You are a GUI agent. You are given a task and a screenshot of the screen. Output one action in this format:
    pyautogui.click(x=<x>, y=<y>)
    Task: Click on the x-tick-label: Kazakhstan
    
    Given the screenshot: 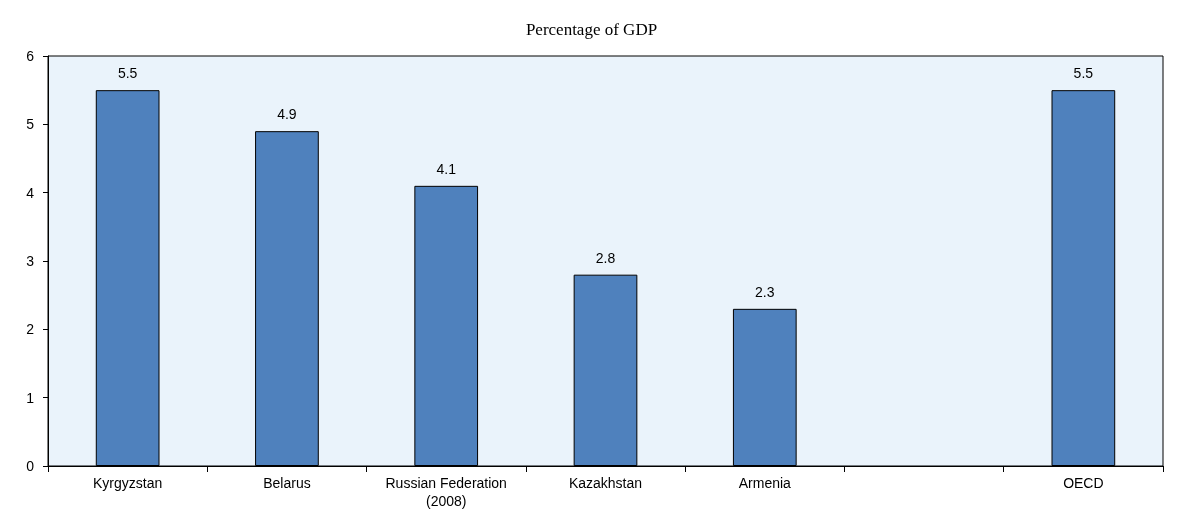 What is the action you would take?
    pyautogui.click(x=605, y=483)
    